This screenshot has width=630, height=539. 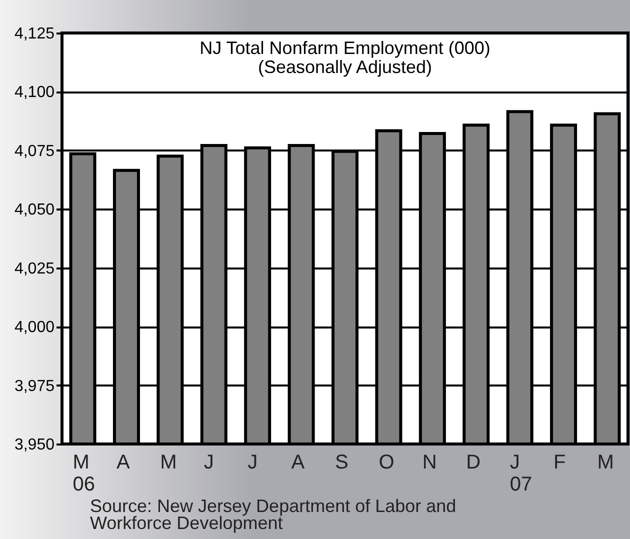 I want to click on x-tick-label: N, so click(x=429, y=463).